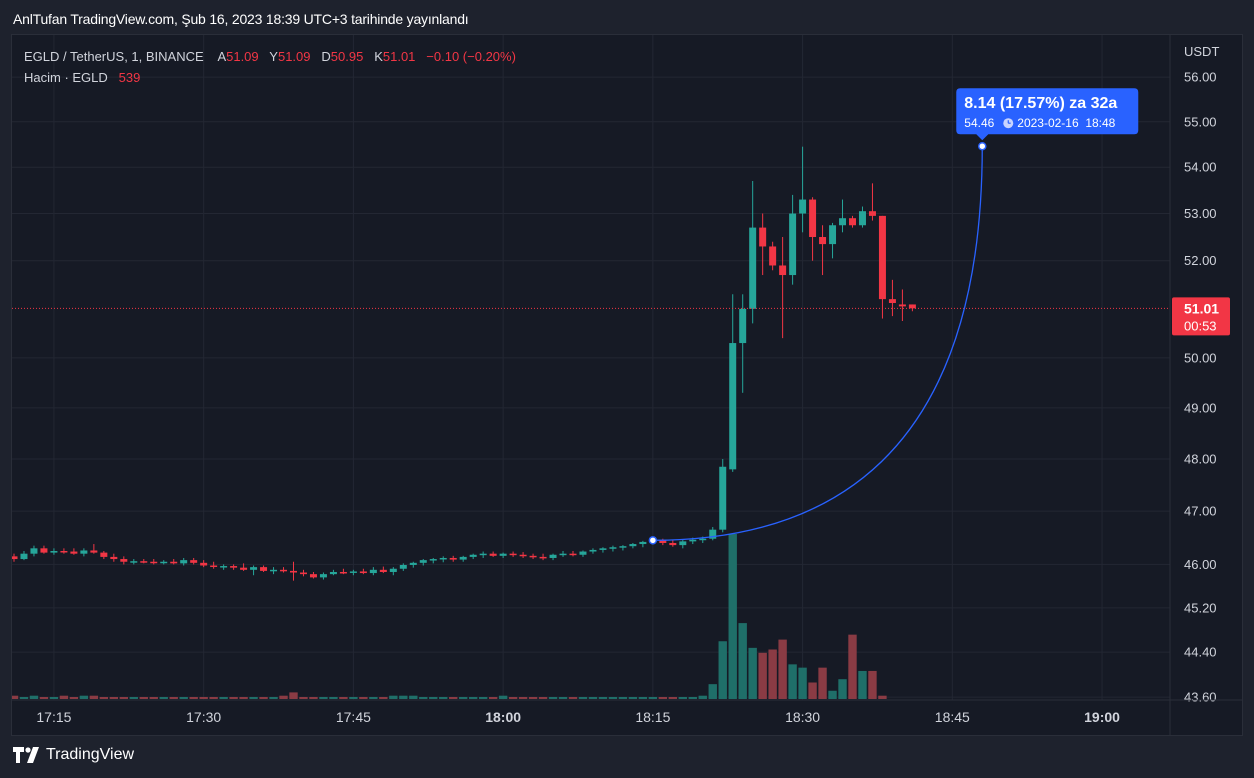 The image size is (1254, 778). I want to click on price-tick-label: 46.00, so click(1200, 564).